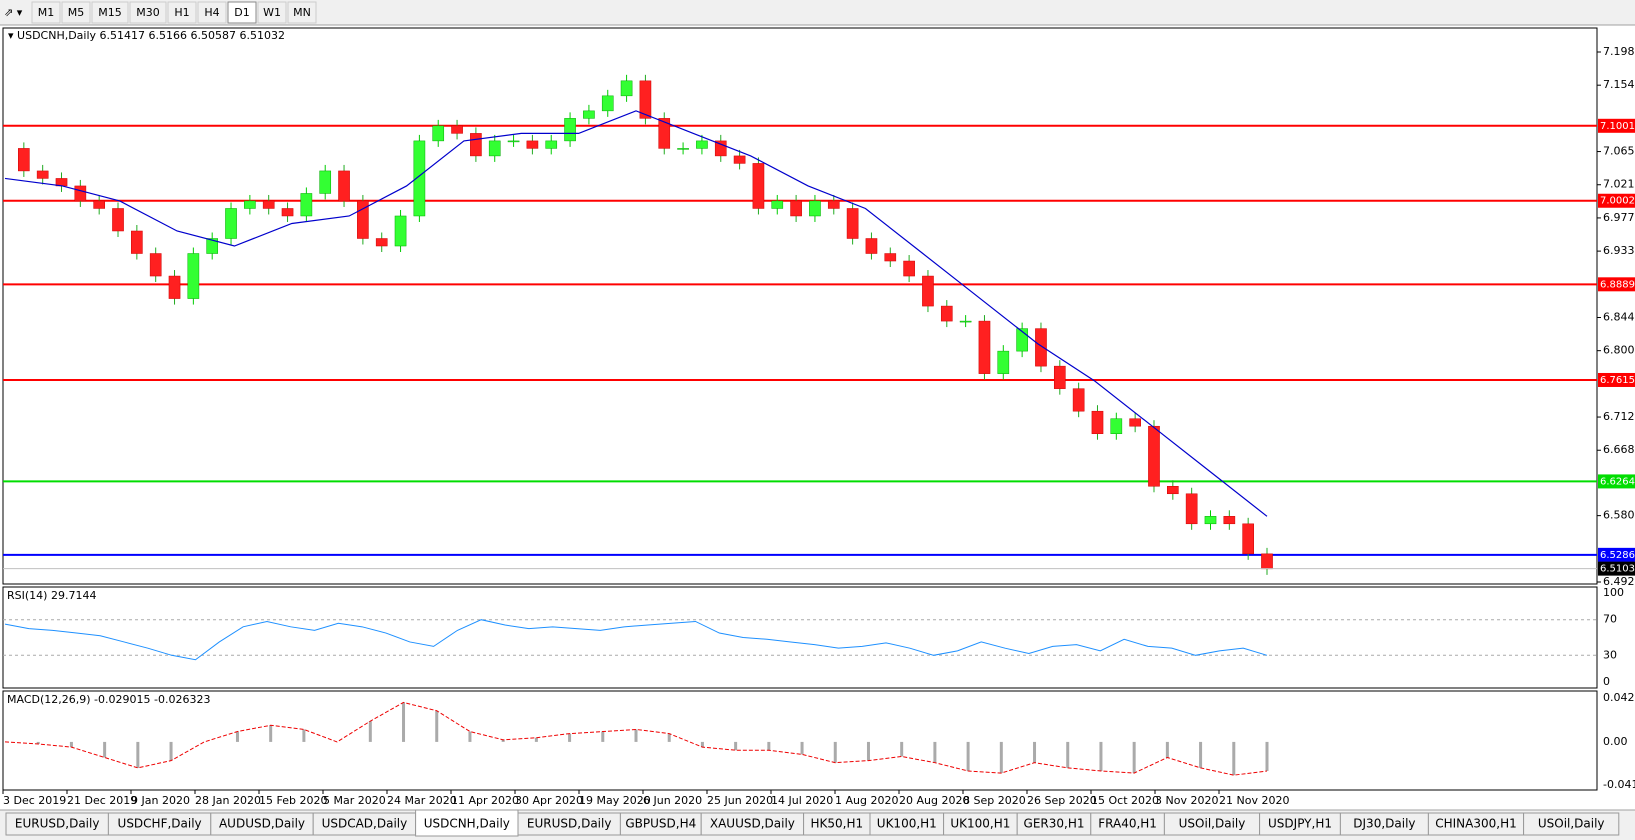  Describe the element at coordinates (1125, 800) in the screenshot. I see `time-label: 15 Oct 2020` at that location.